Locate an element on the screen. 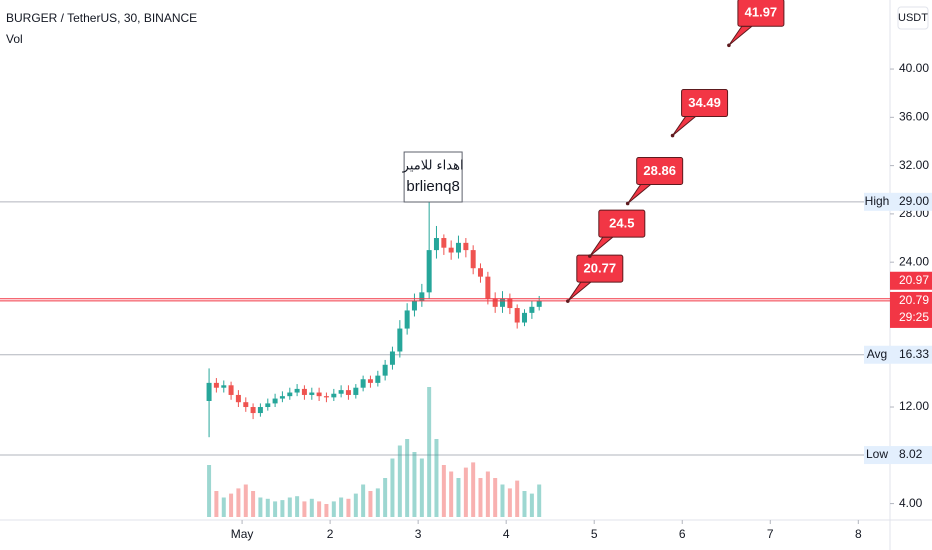 This screenshot has width=932, height=550. y-tick-label: 36.00 is located at coordinates (914, 116).